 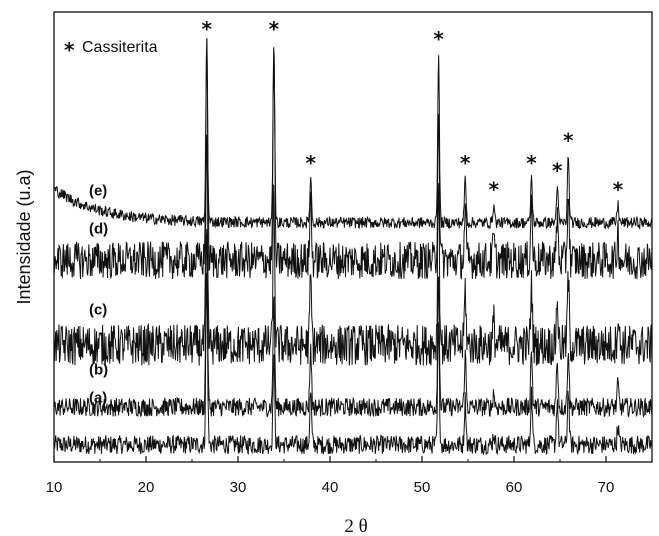 What do you see at coordinates (355, 526) in the screenshot?
I see `x-axis-label: 2 θ` at bounding box center [355, 526].